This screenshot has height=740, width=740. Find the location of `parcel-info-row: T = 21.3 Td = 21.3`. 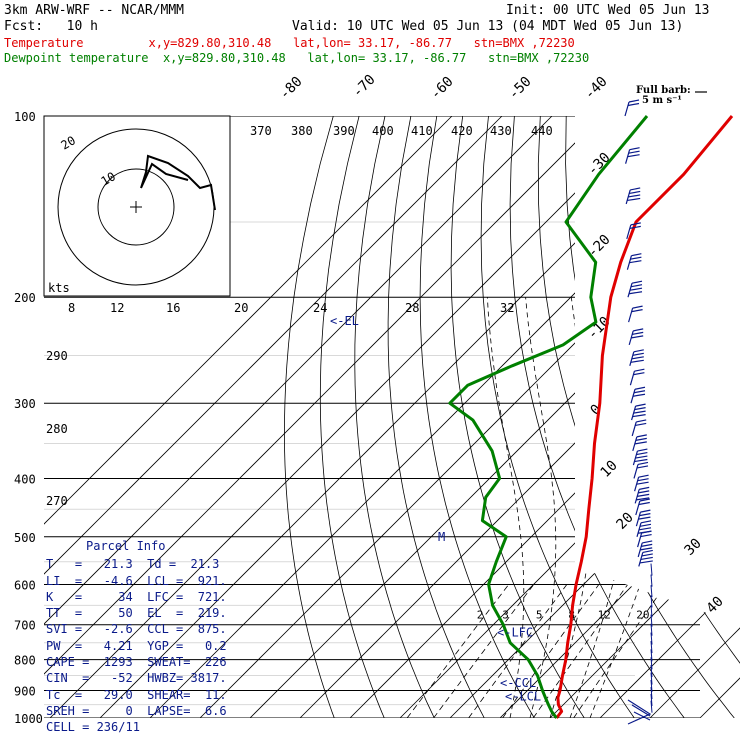

parcel-info-row: T = 21.3 Td = 21.3 is located at coordinates (133, 564).